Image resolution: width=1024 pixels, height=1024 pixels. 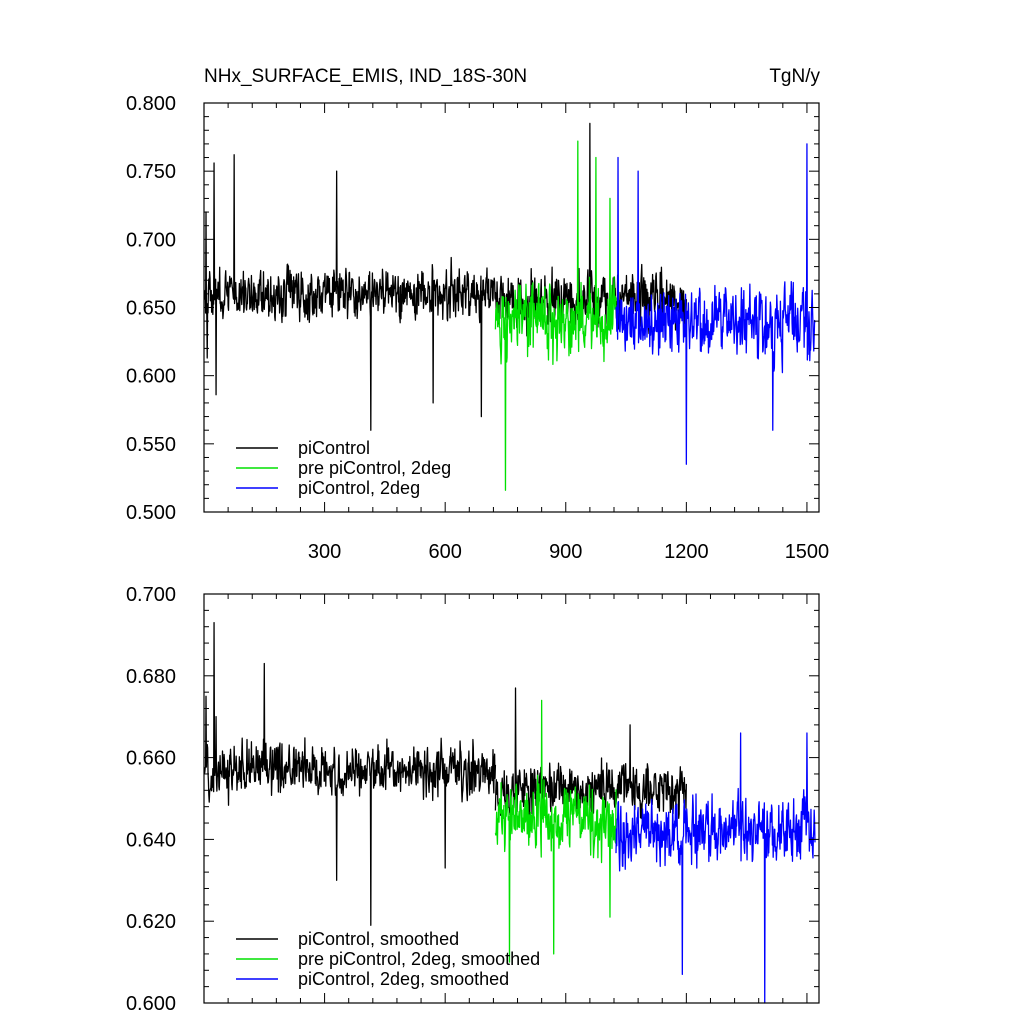 What do you see at coordinates (359, 488) in the screenshot?
I see `legend-label: piControl, 2deg` at bounding box center [359, 488].